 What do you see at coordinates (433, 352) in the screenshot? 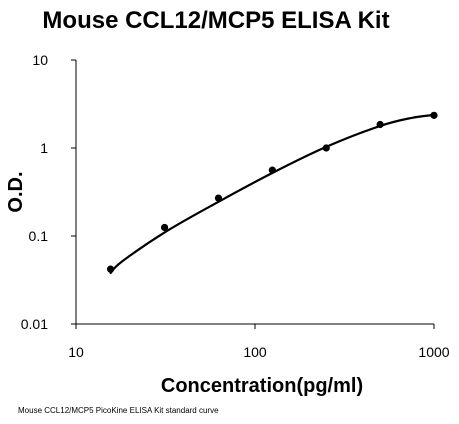
I see `x-tick-label: 1000` at bounding box center [433, 352].